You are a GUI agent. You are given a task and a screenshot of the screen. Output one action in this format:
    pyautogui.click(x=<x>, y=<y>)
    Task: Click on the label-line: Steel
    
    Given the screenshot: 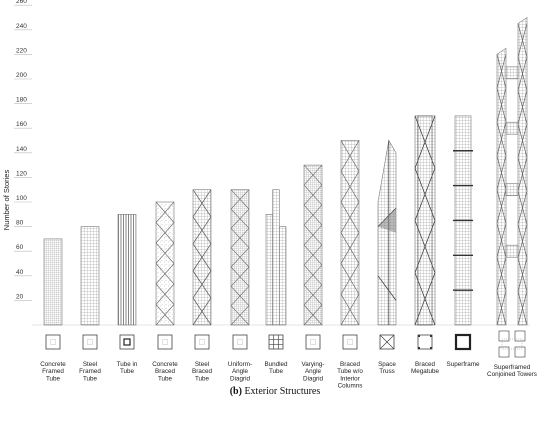 What is the action you would take?
    pyautogui.click(x=90, y=364)
    